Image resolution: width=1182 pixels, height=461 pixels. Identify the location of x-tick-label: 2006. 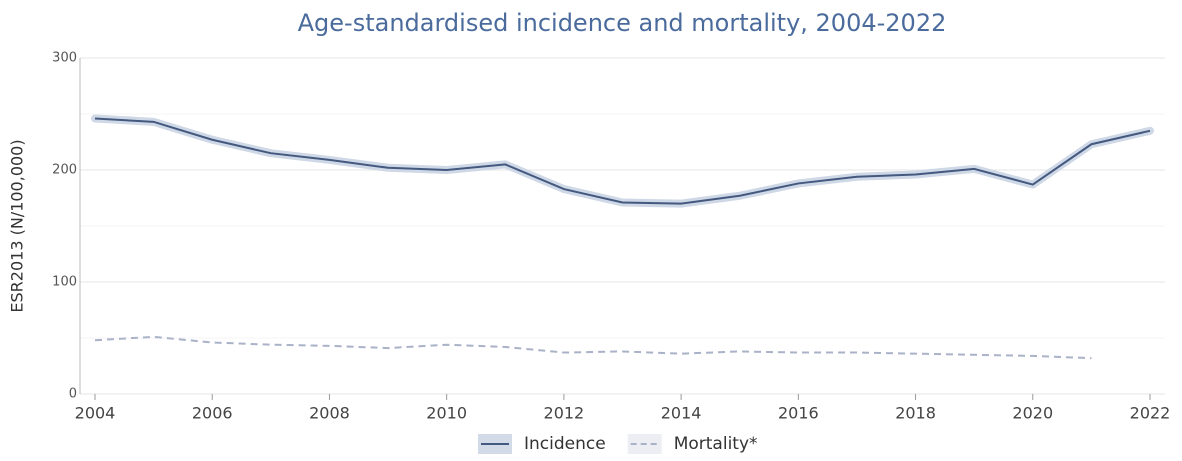
(212, 413).